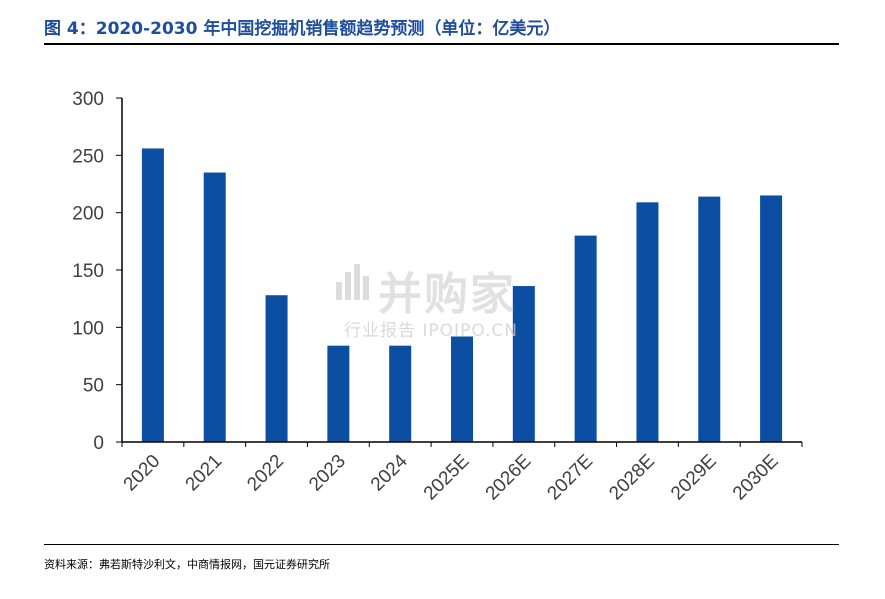 Image resolution: width=885 pixels, height=599 pixels. I want to click on x-tick-label-2021: 2021, so click(204, 473).